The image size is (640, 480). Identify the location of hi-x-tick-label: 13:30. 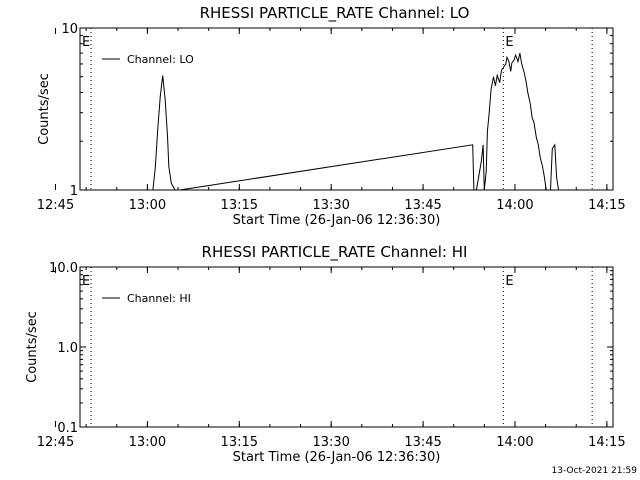
(330, 442).